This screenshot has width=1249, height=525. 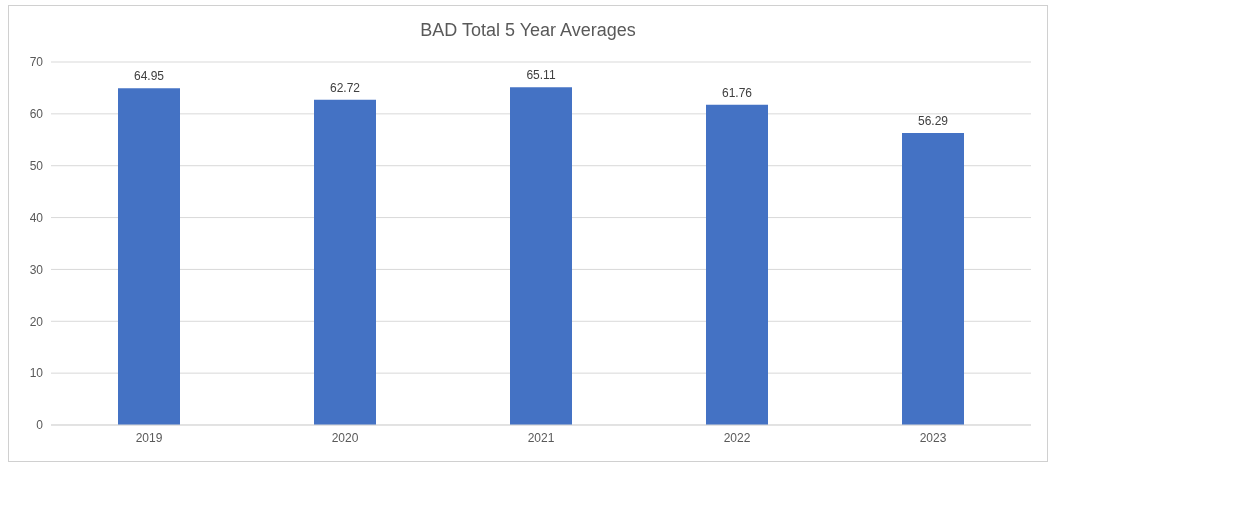 I want to click on x-tick-label: 2023, so click(x=933, y=437).